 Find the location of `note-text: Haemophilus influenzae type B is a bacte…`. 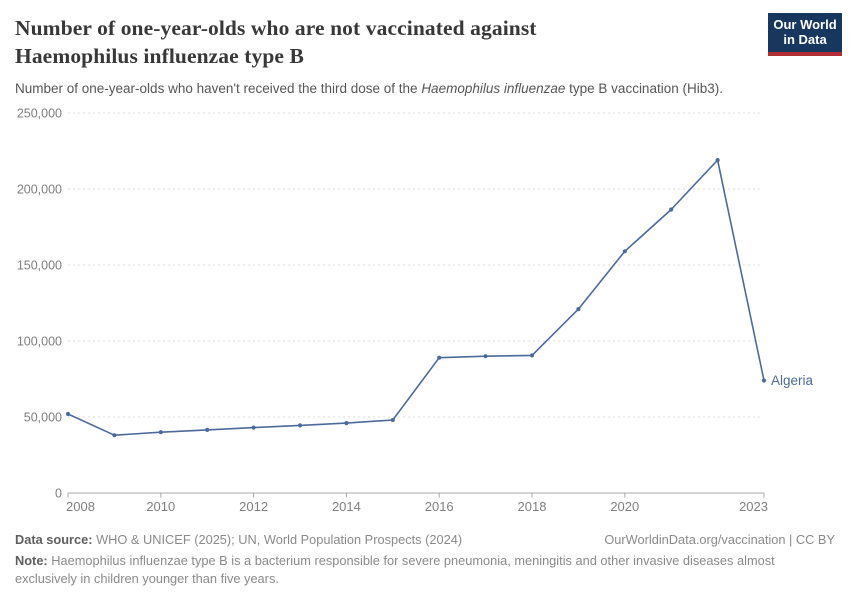

note-text: Haemophilus influenzae type B is a bacte… is located at coordinates (395, 570).